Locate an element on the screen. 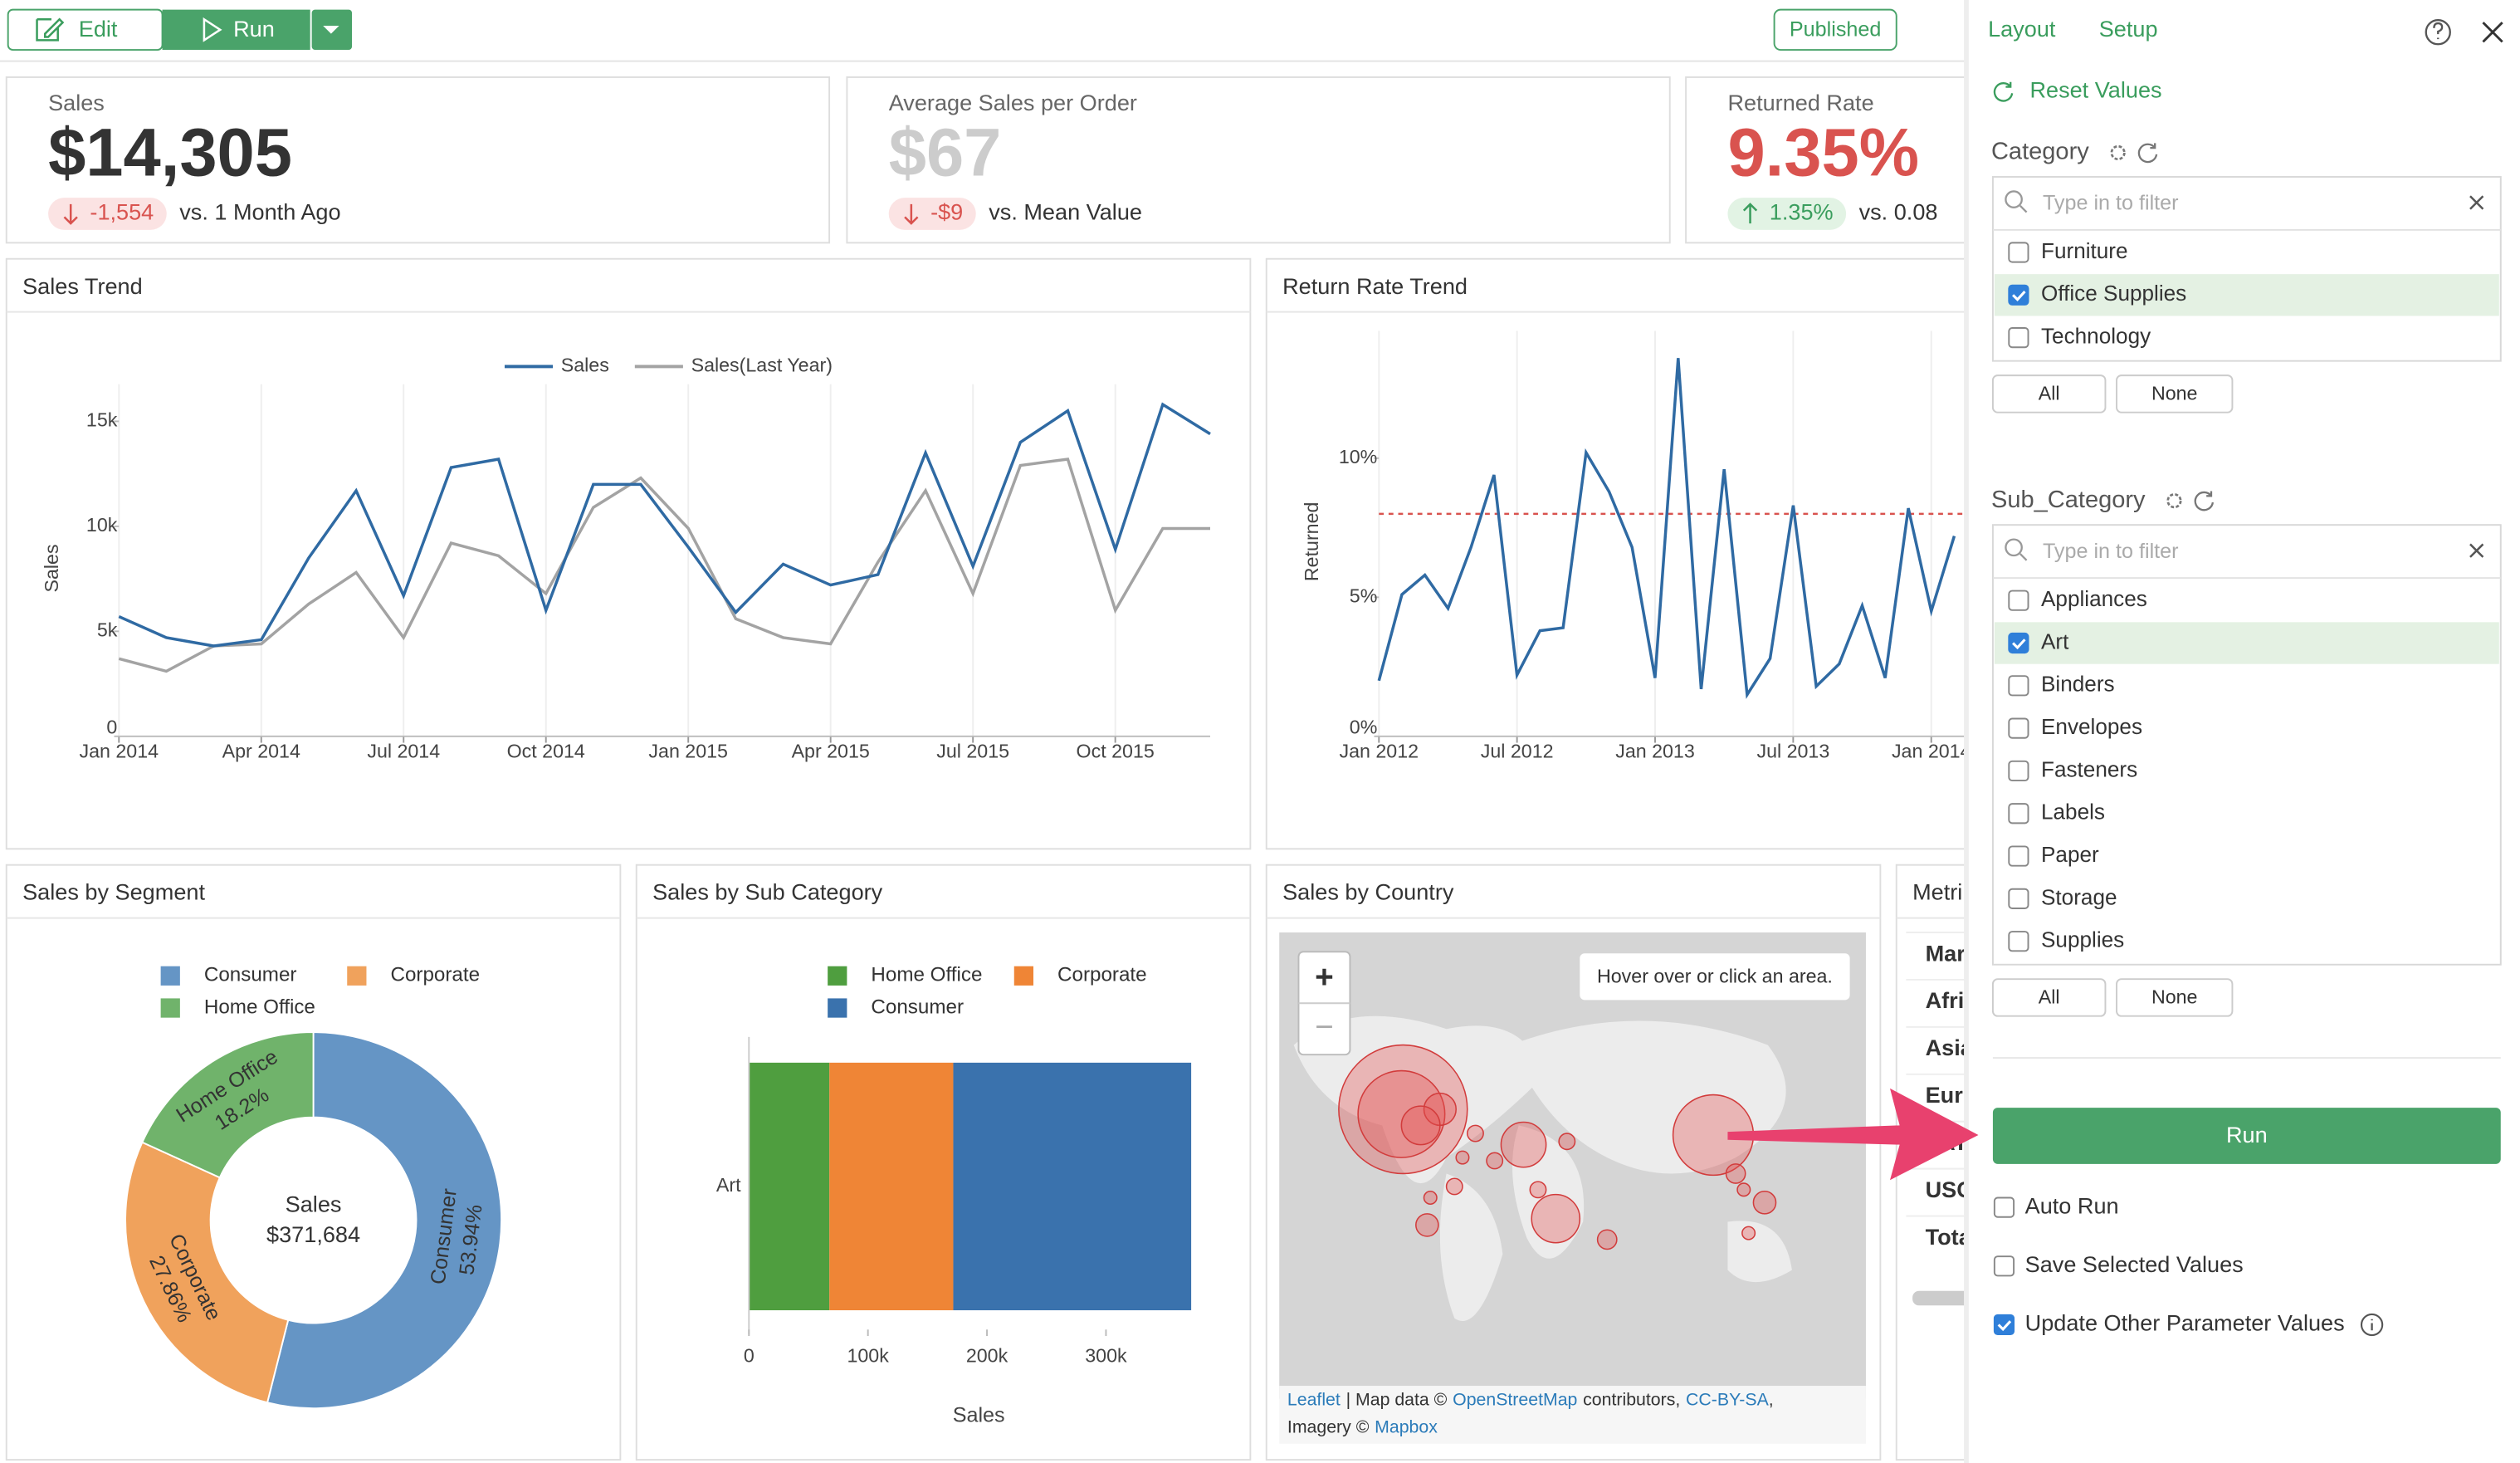 This screenshot has width=2520, height=1463. tab: Layout is located at coordinates (2022, 29).